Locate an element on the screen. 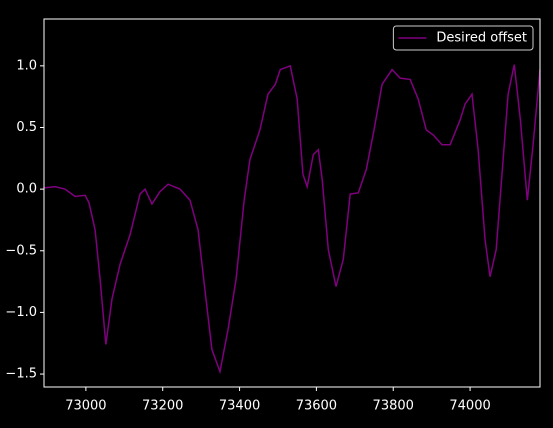 The width and height of the screenshot is (553, 428). y-tick-label: 1.0 is located at coordinates (26, 65).